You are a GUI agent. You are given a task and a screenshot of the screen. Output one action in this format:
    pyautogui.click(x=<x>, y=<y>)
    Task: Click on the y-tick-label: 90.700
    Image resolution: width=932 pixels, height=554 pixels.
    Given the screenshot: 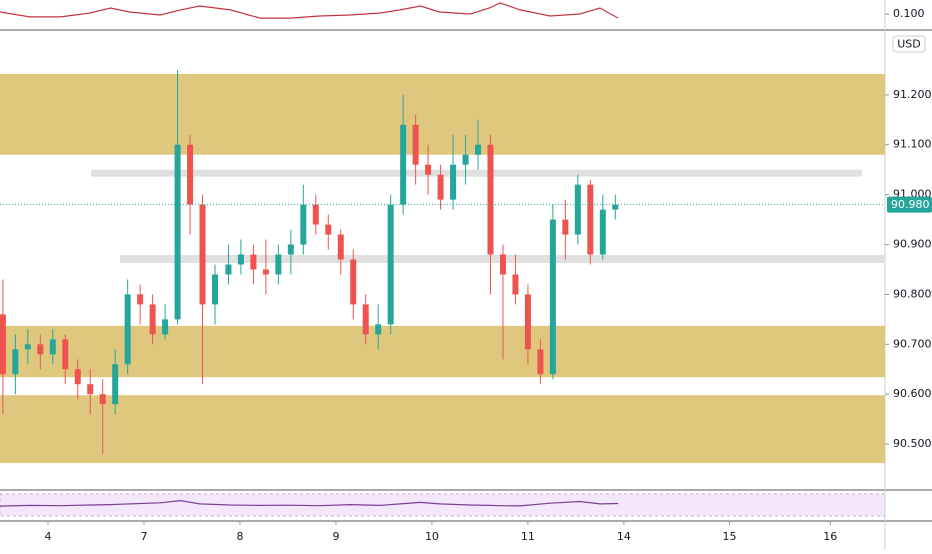 What is the action you would take?
    pyautogui.click(x=912, y=343)
    